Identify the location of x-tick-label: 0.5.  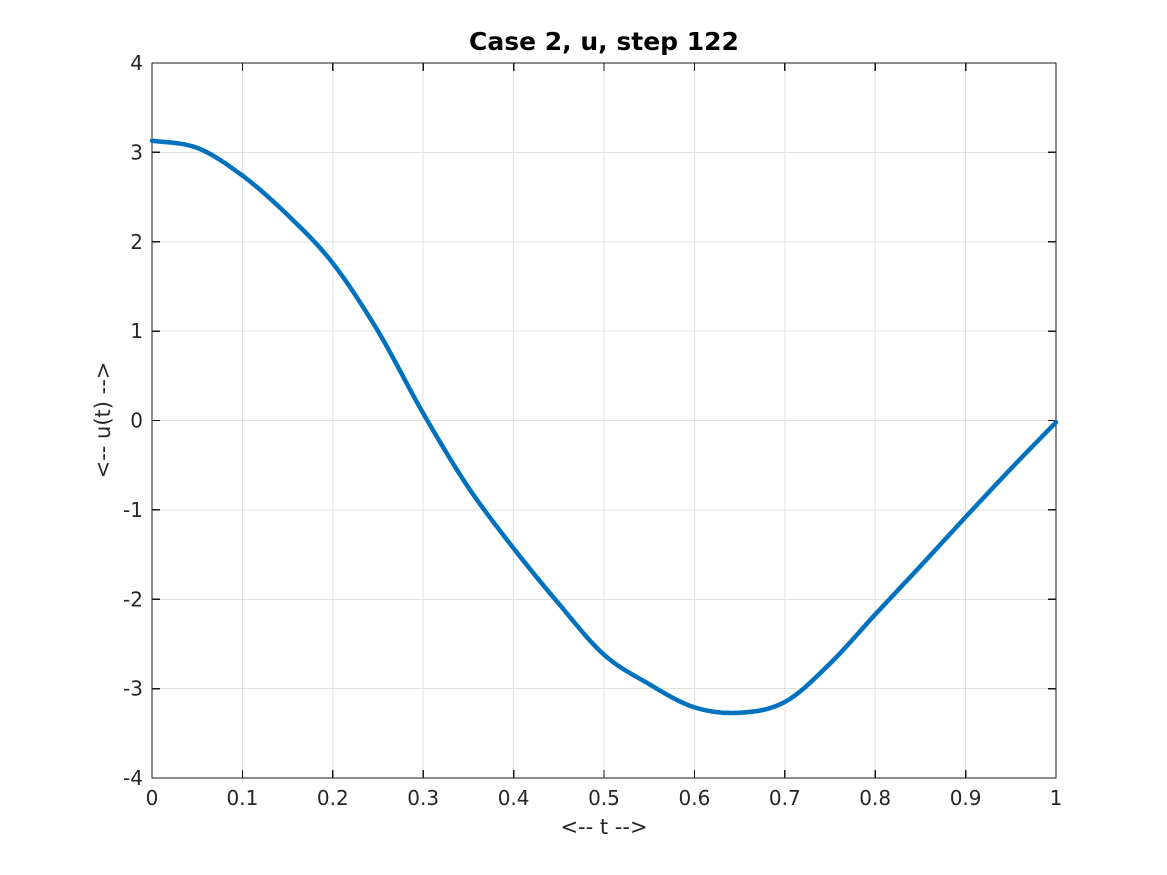
(604, 798).